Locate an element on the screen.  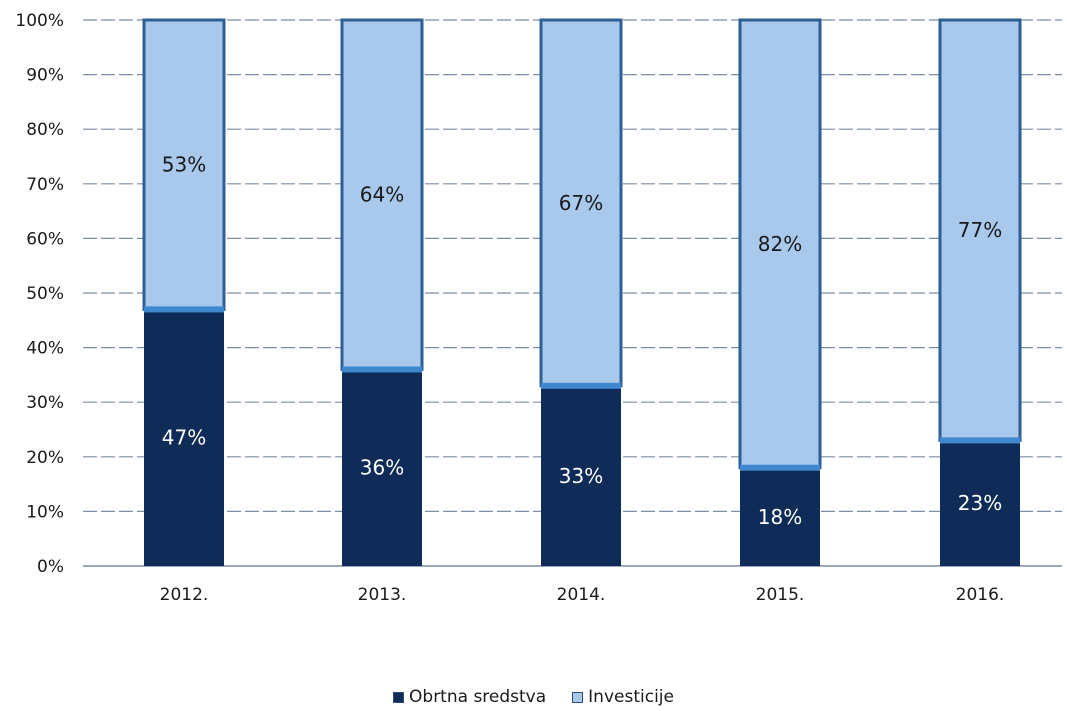
y-tick-label: 100% is located at coordinates (39, 21).